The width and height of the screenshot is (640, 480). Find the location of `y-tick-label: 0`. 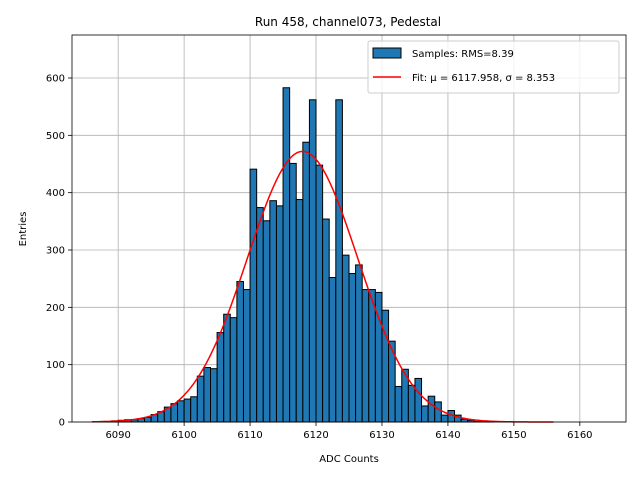

y-tick-label: 0 is located at coordinates (62, 423).